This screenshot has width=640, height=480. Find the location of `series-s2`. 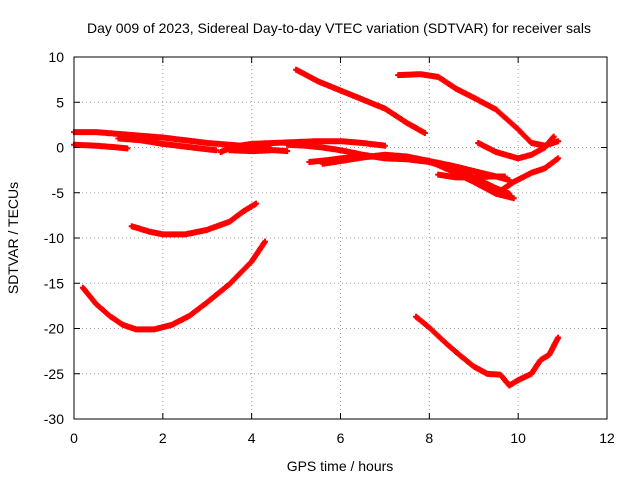

series-s2 is located at coordinates (101, 146).